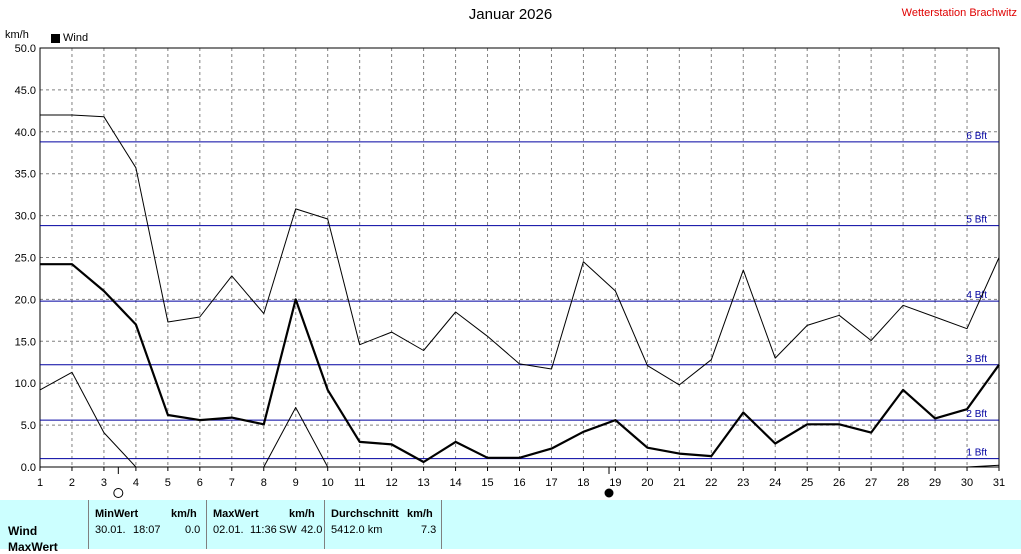 The width and height of the screenshot is (1021, 554). Describe the element at coordinates (711, 483) in the screenshot. I see `x-tick-label: 22` at that location.